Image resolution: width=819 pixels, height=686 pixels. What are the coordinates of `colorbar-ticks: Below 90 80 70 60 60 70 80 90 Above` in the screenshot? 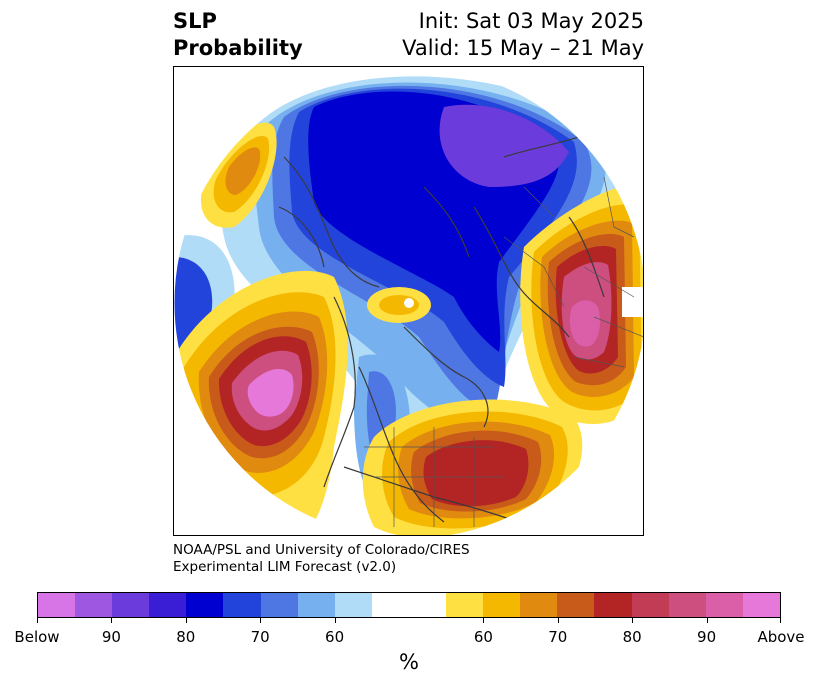 It's located at (409, 633).